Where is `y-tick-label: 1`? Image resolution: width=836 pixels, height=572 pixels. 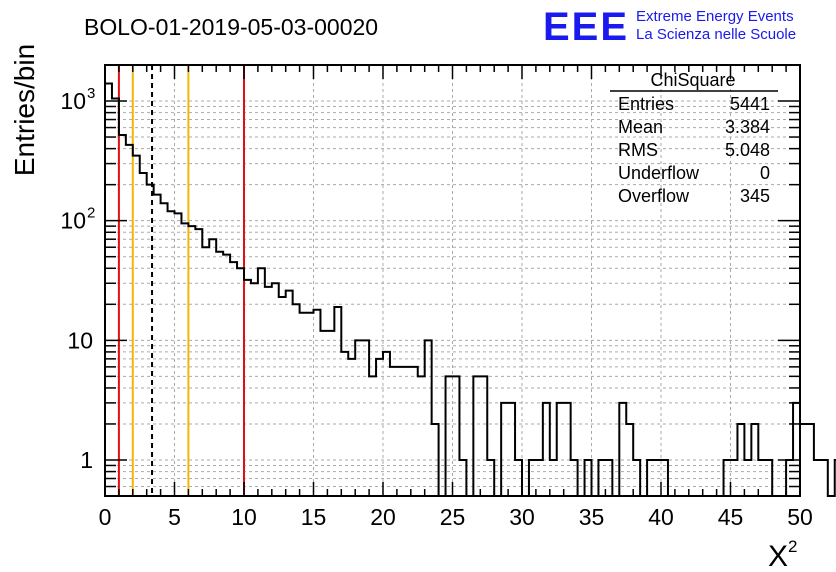
y-tick-label: 1 is located at coordinates (86, 460).